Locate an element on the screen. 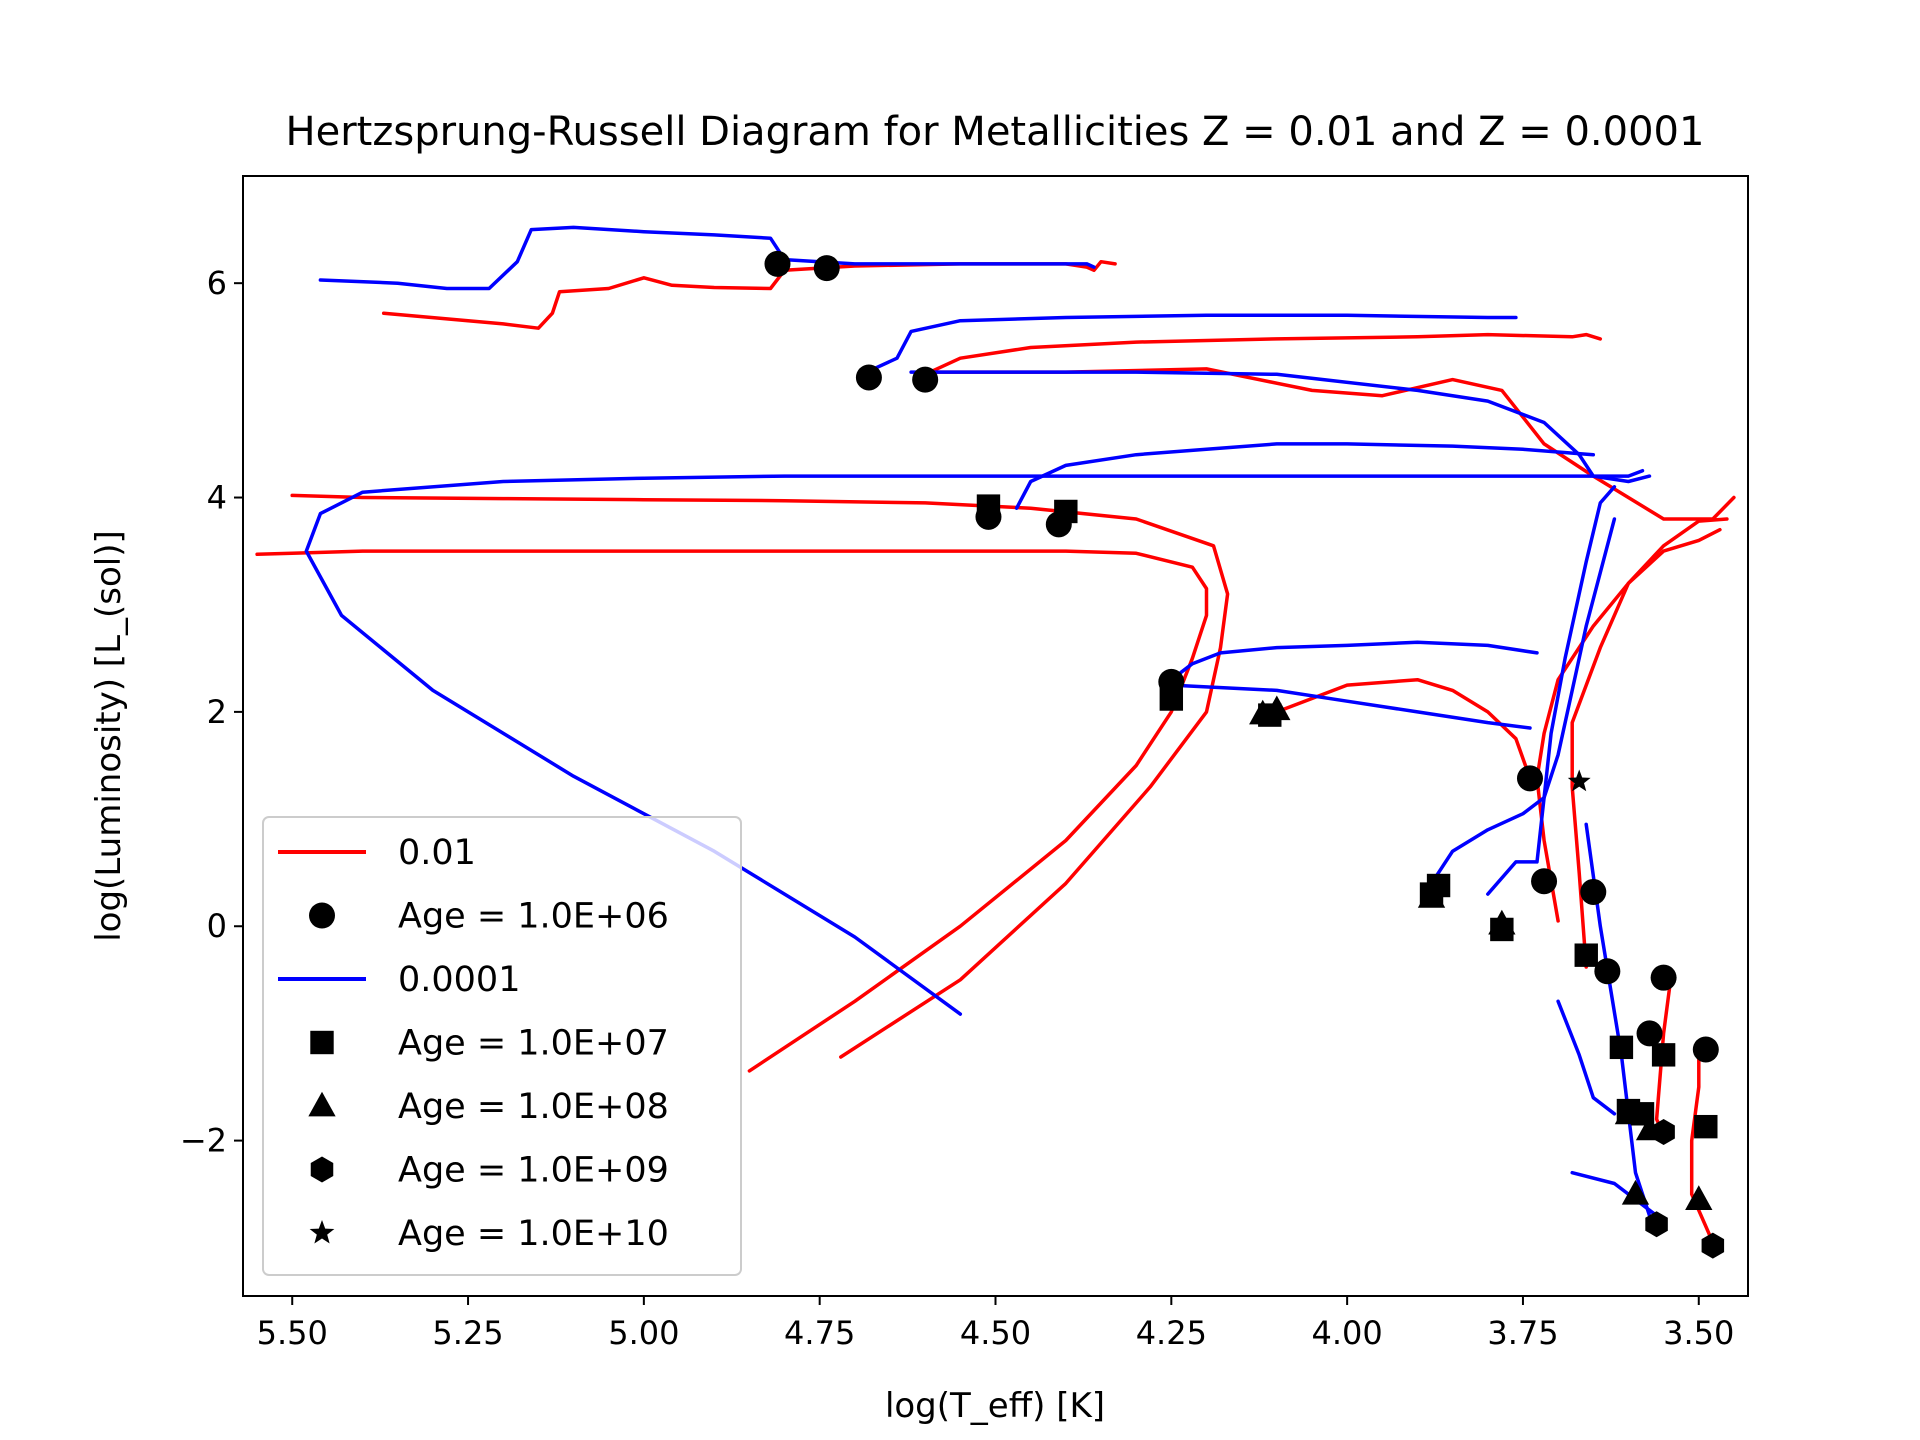 The height and width of the screenshot is (1440, 1920). legend-label: Age = 1.0E+07 is located at coordinates (533, 1044).